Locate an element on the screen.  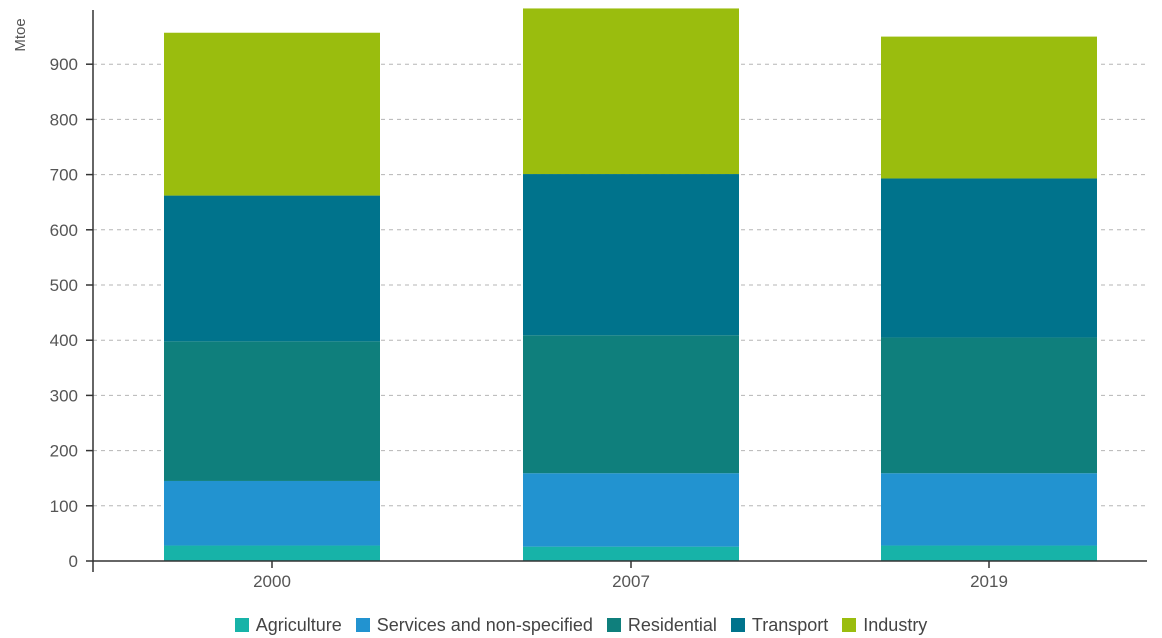
legend-label: Industry is located at coordinates (895, 624).